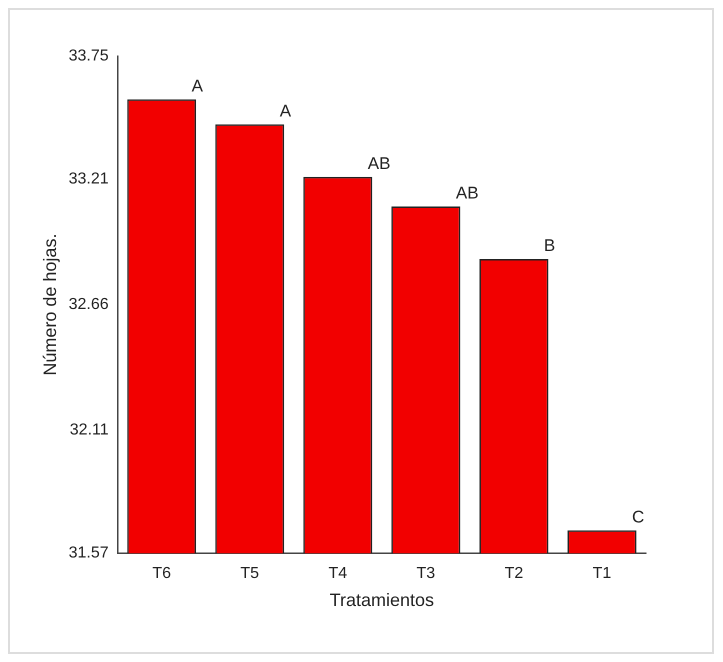 The height and width of the screenshot is (662, 723). I want to click on y-tick-label: 32.11, so click(89, 429).